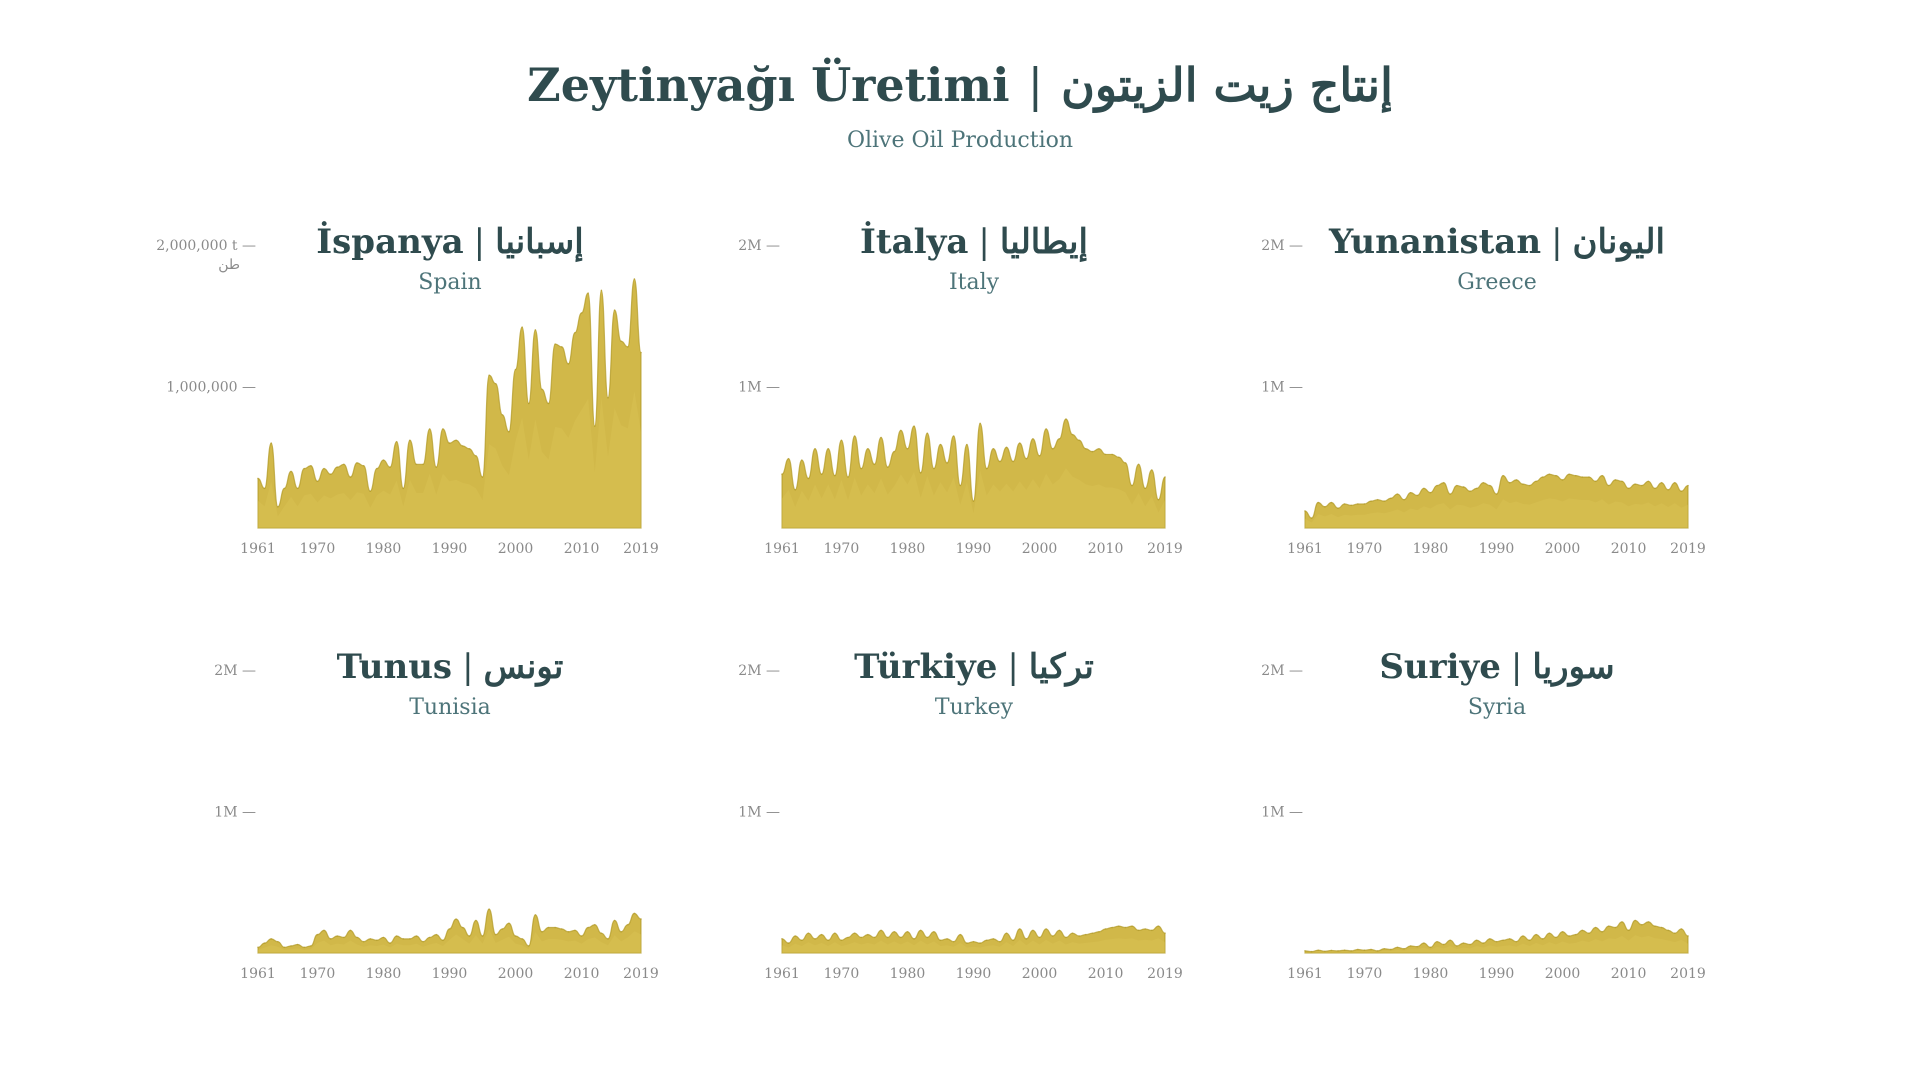  I want to click on data-point-2000, so click(515, 369).